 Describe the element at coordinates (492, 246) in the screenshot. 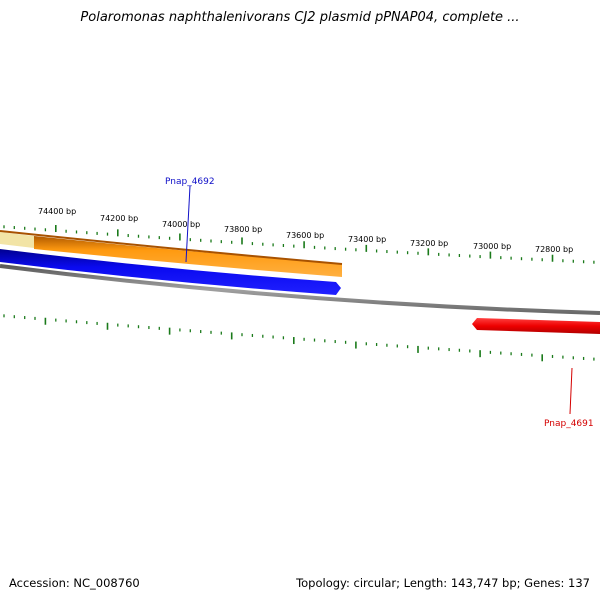

I see `tick-label: 73000 bp` at that location.